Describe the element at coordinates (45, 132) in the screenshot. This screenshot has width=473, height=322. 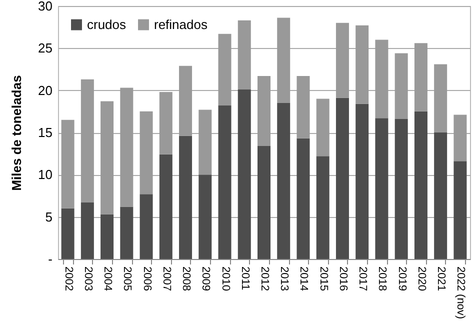
I see `y-tick-label: 15` at that location.